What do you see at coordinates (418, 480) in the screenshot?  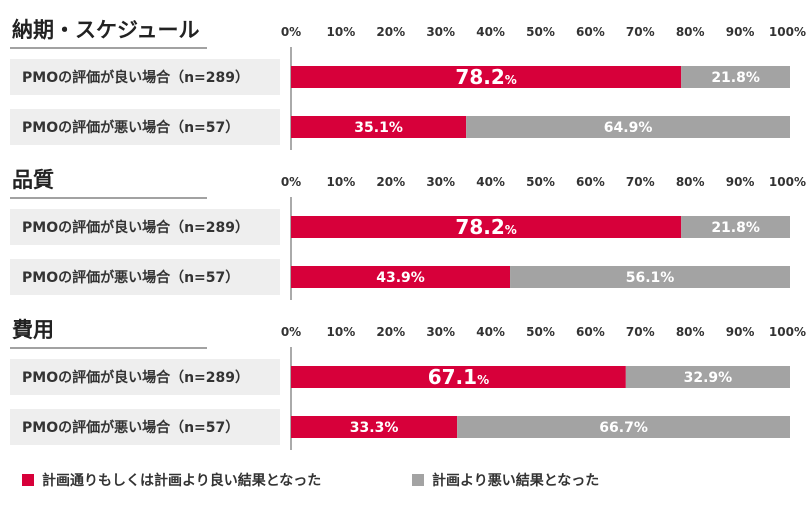 I see `legend-swatch-bad` at bounding box center [418, 480].